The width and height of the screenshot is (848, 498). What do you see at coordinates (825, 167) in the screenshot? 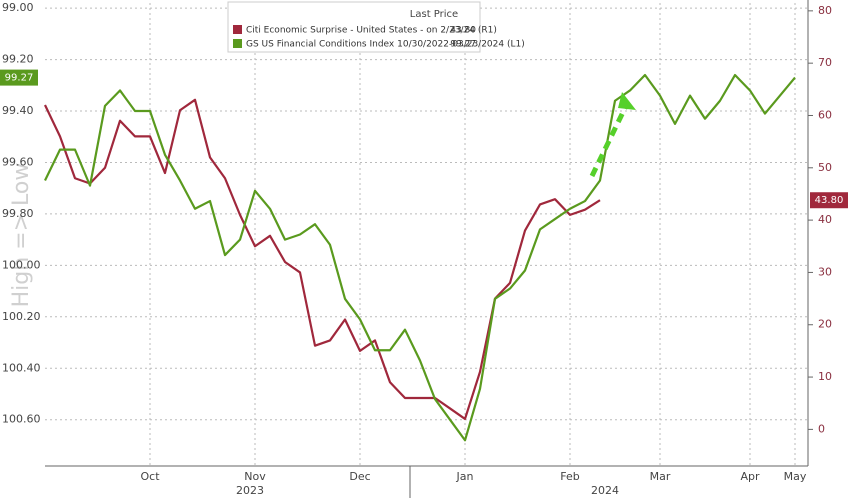
I see `y2-tick-label: 50` at bounding box center [825, 167].